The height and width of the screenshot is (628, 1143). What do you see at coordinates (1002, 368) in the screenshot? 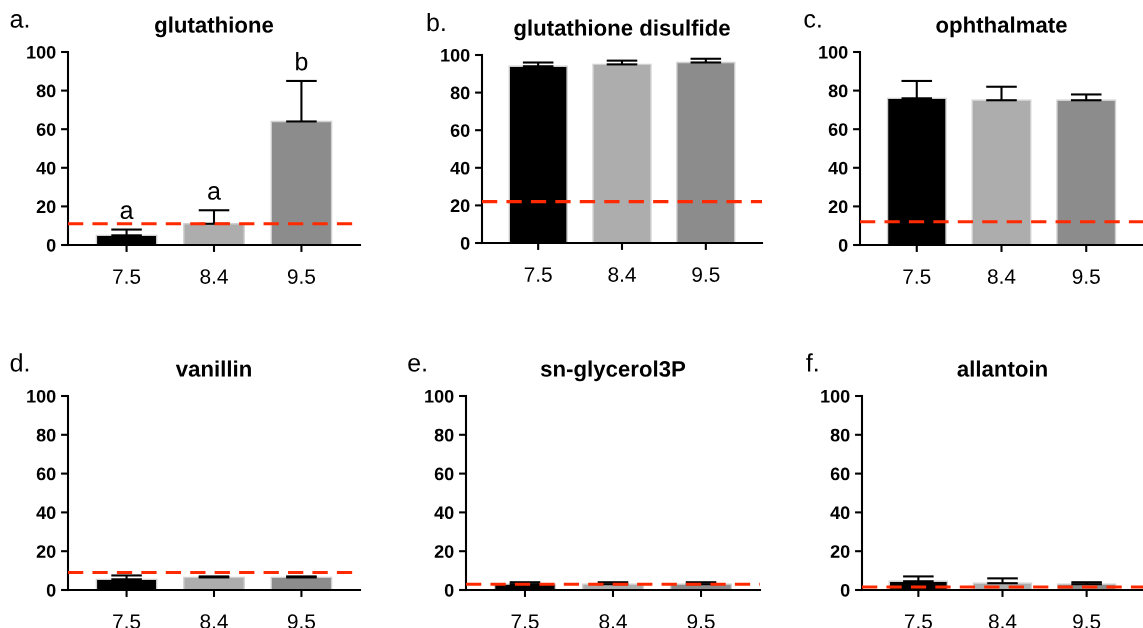
I see `chart-title: allantoin` at bounding box center [1002, 368].